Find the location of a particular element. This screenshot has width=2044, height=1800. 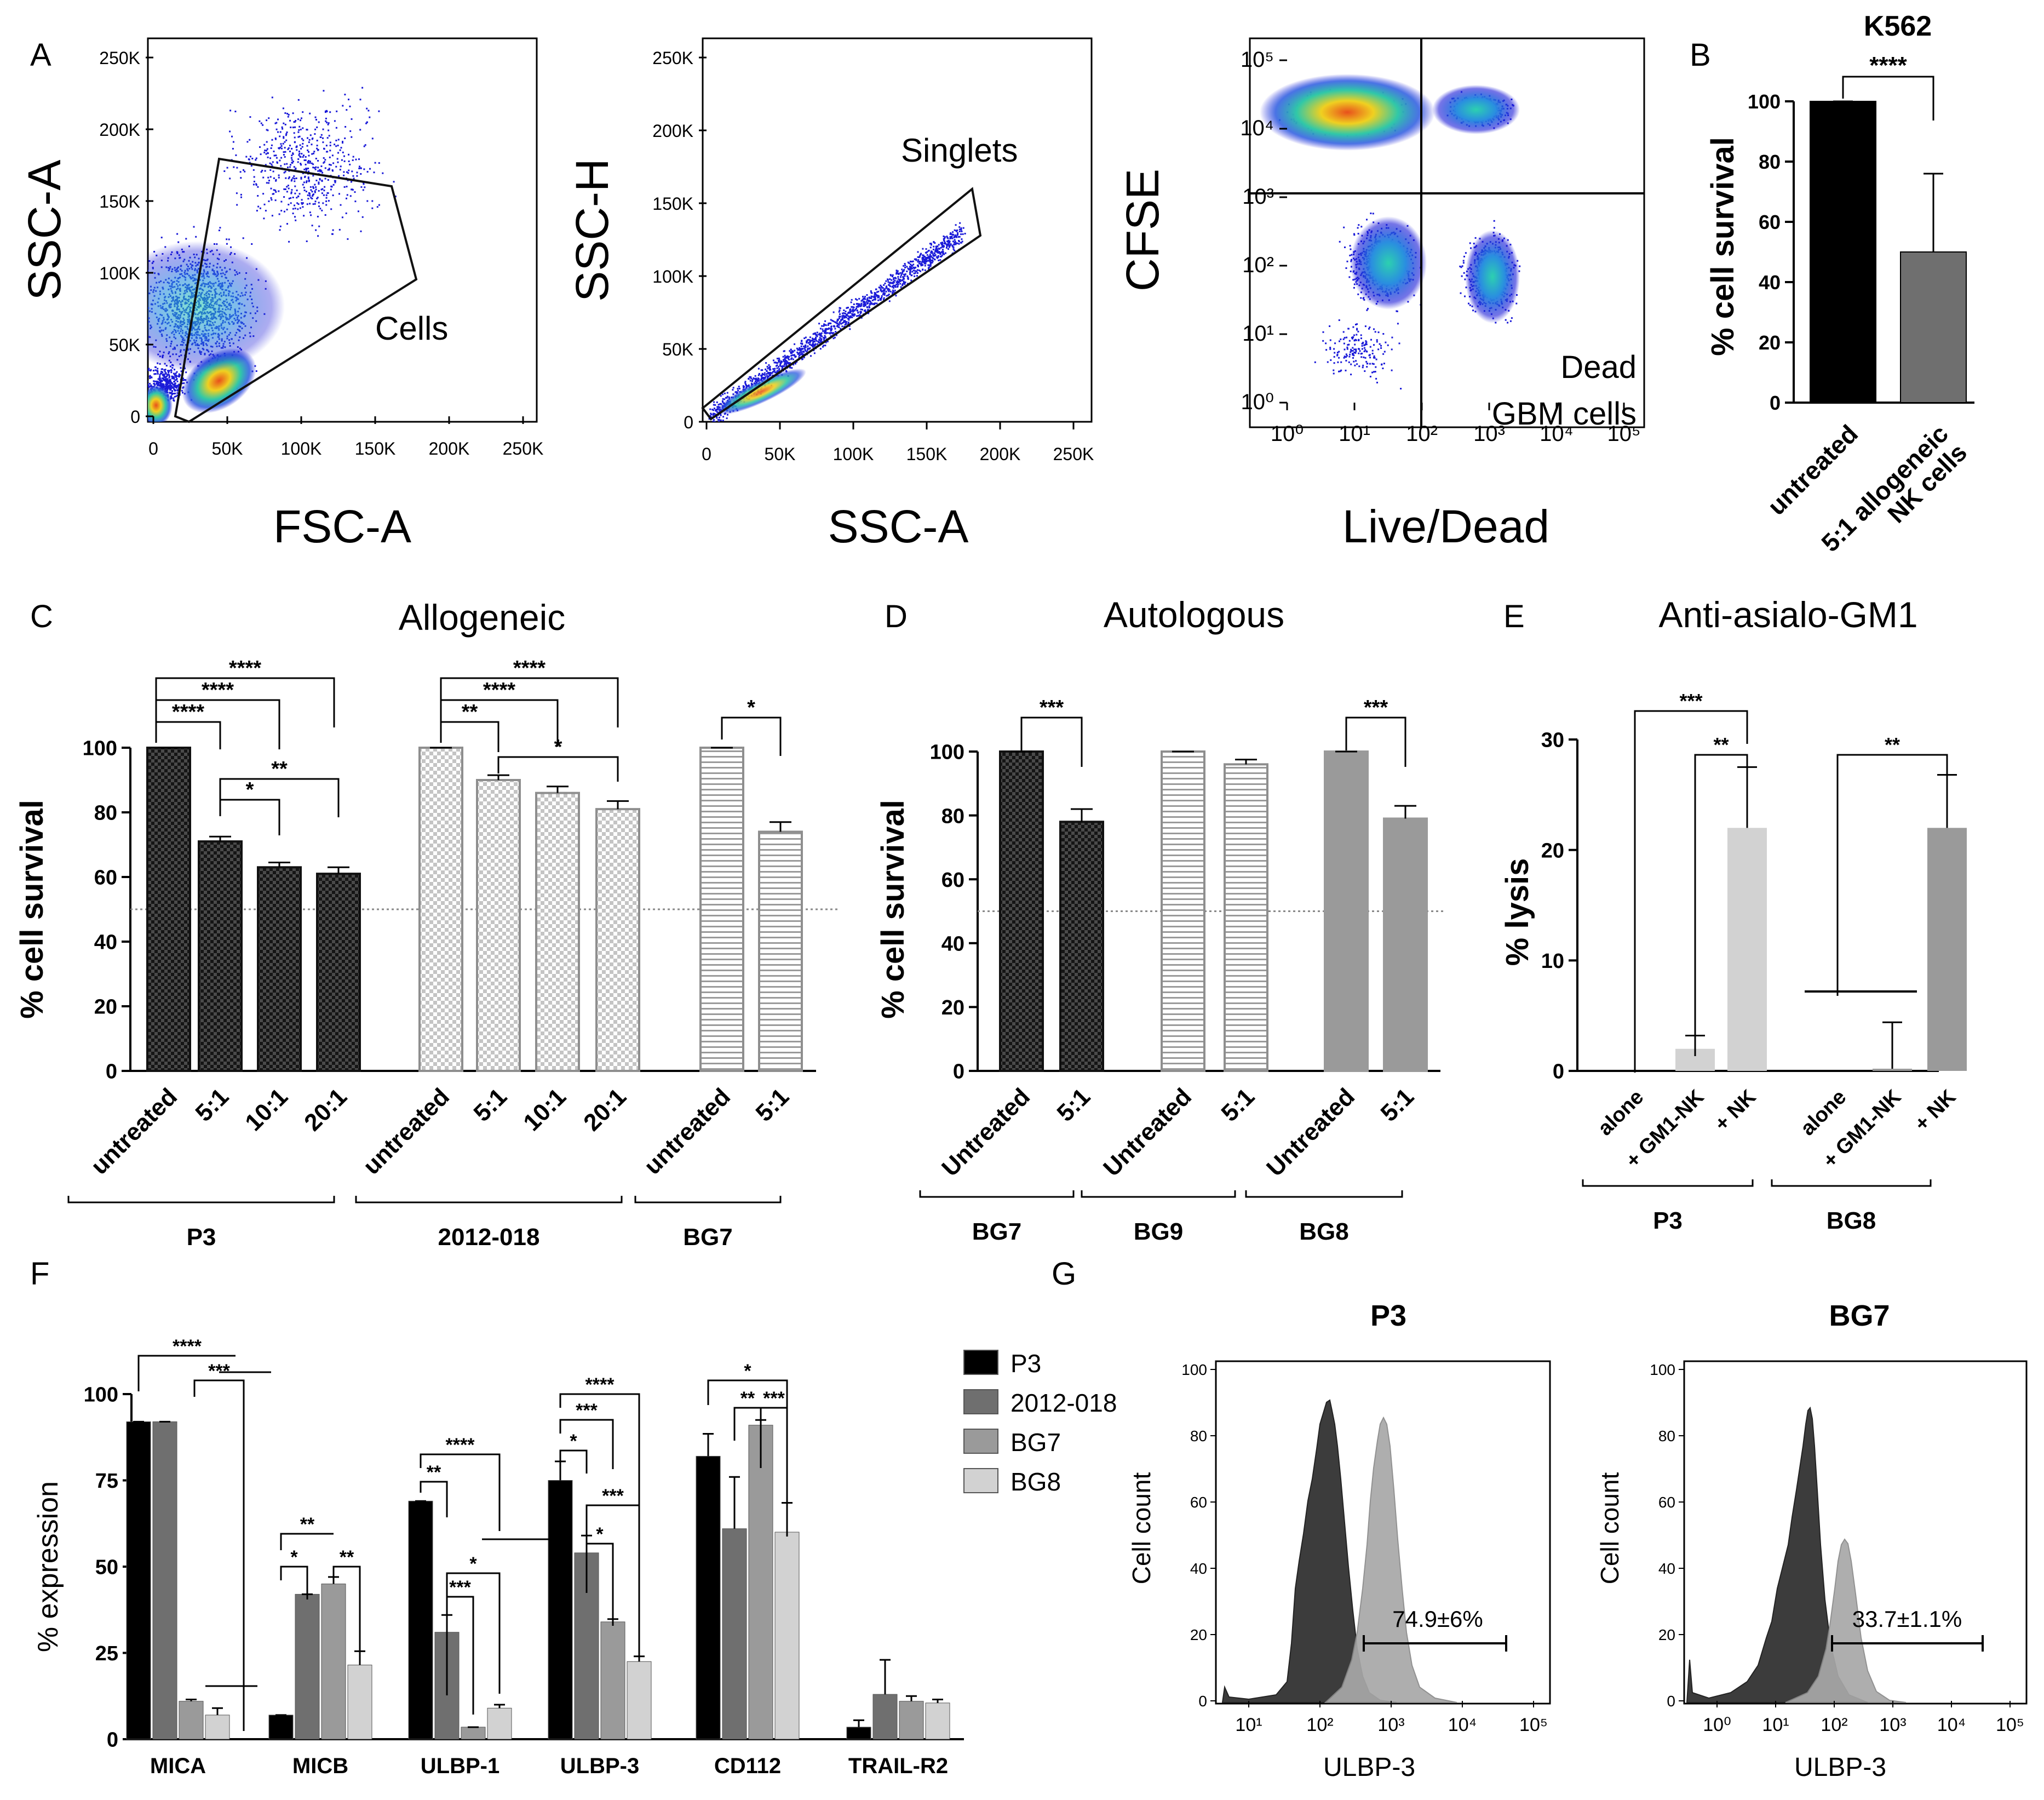

panel-letter-f: F is located at coordinates (39, 1274).